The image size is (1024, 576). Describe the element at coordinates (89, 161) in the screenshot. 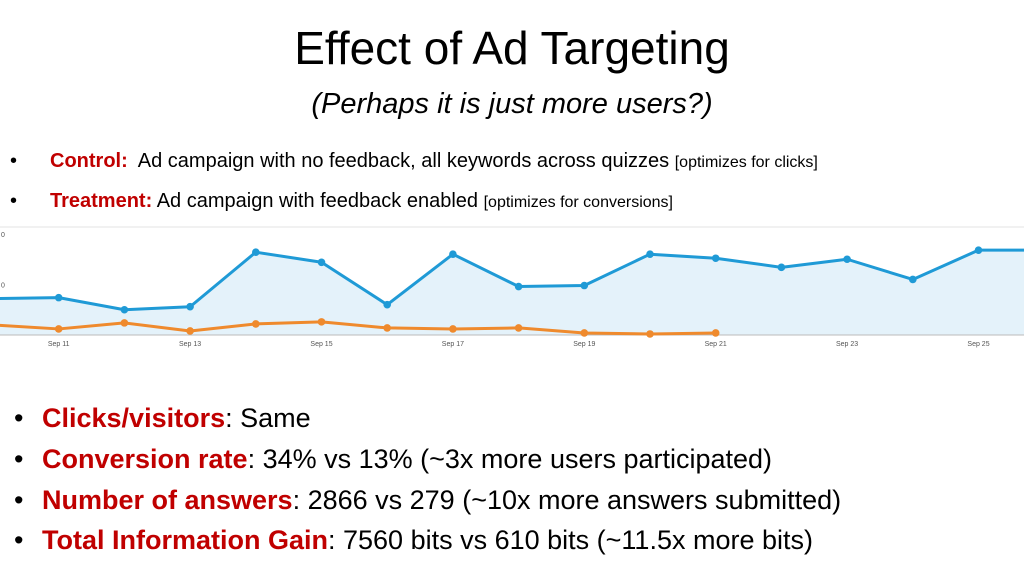

I see `control-label: Control:` at that location.